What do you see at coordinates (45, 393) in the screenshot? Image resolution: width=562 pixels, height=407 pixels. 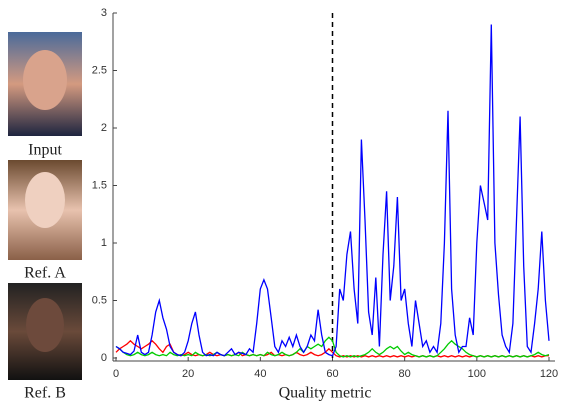 I see `image-label: Ref. B` at bounding box center [45, 393].